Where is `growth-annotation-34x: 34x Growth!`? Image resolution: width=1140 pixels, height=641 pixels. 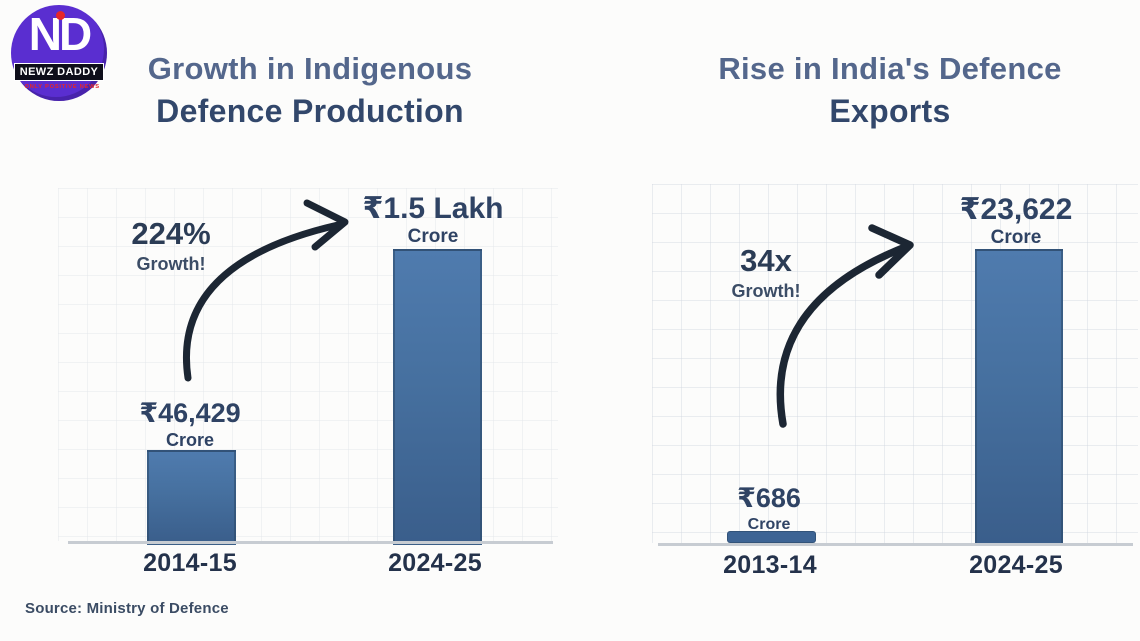 growth-annotation-34x: 34x Growth! is located at coordinates (766, 272).